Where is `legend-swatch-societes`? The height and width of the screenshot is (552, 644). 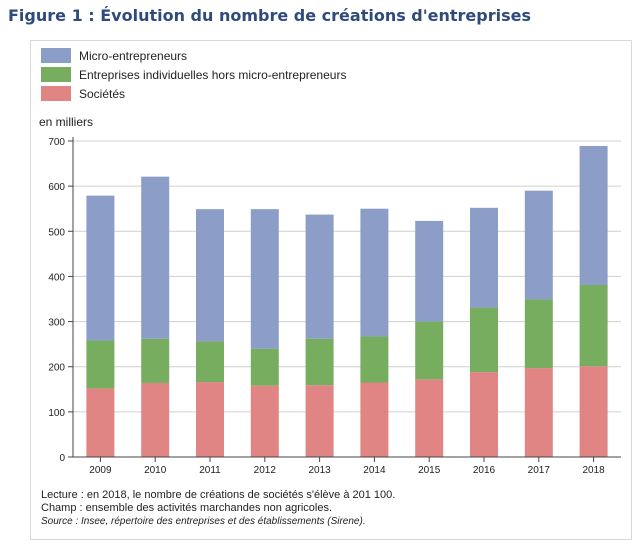
legend-swatch-societes is located at coordinates (56, 93).